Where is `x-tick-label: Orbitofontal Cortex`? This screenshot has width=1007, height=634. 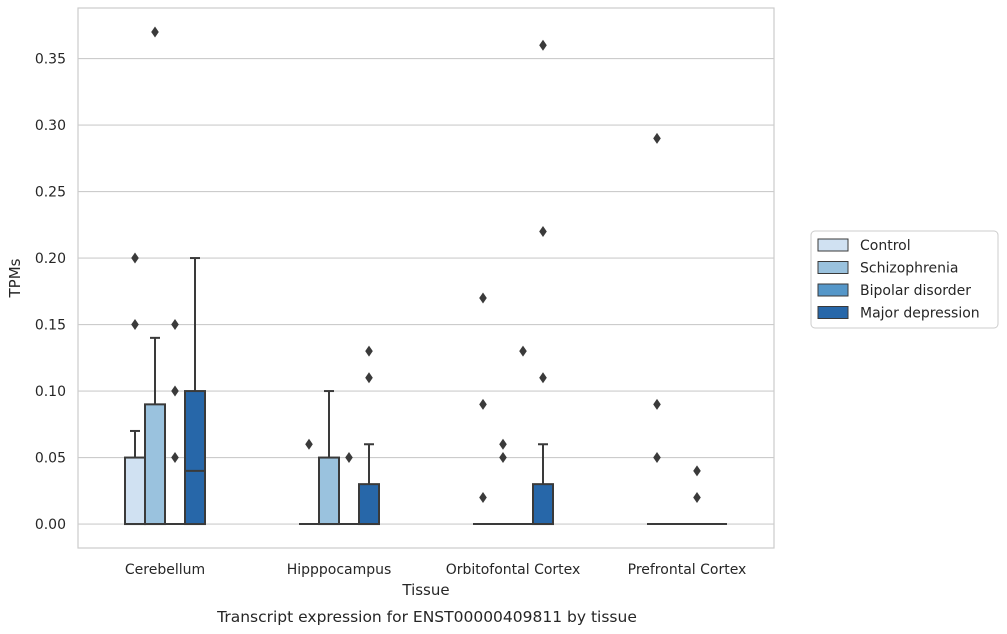 x-tick-label: Orbitofontal Cortex is located at coordinates (513, 570).